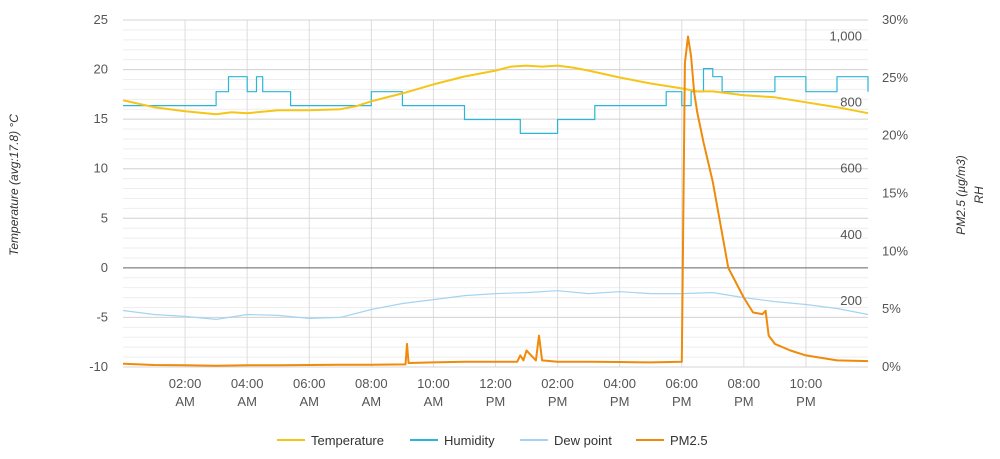 This screenshot has height=459, width=1000. I want to click on right-tick-label: 30%, so click(895, 19).